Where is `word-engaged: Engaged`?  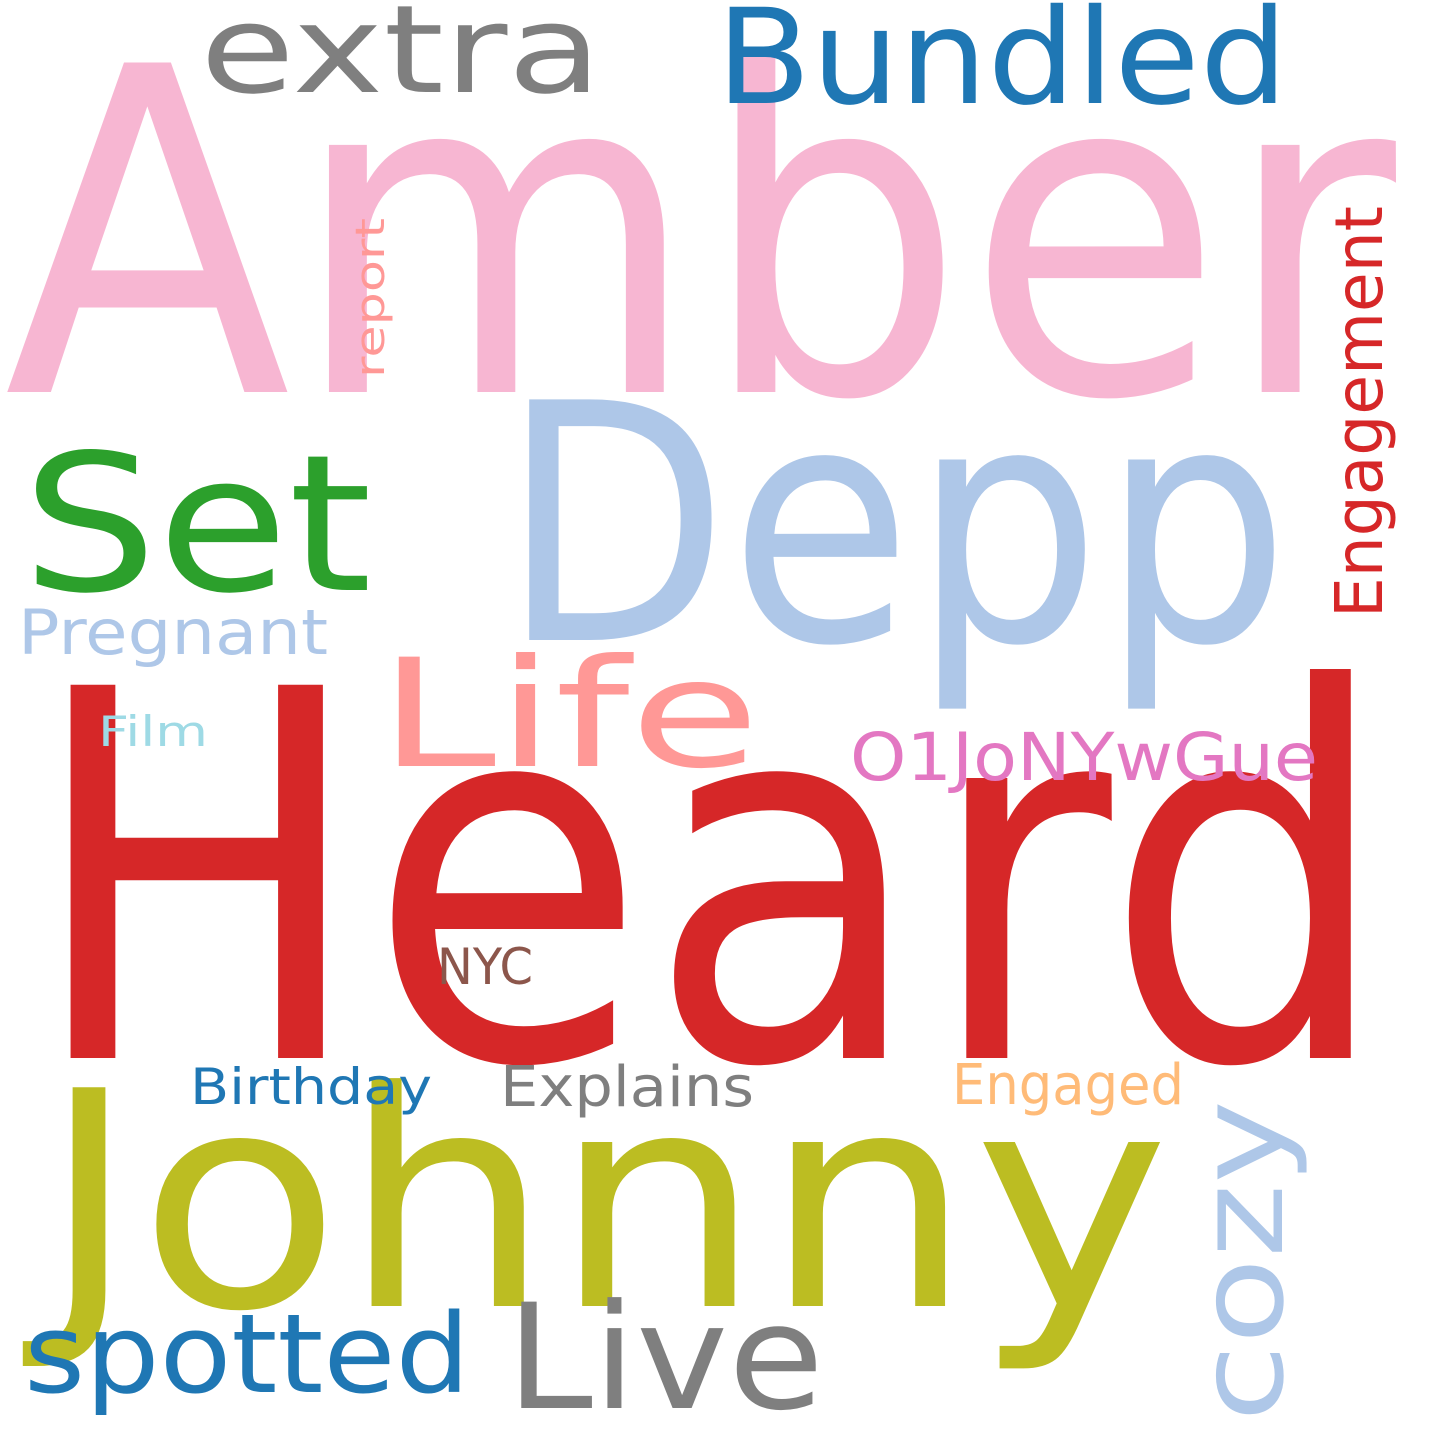
word-engaged: Engaged is located at coordinates (1068, 1085).